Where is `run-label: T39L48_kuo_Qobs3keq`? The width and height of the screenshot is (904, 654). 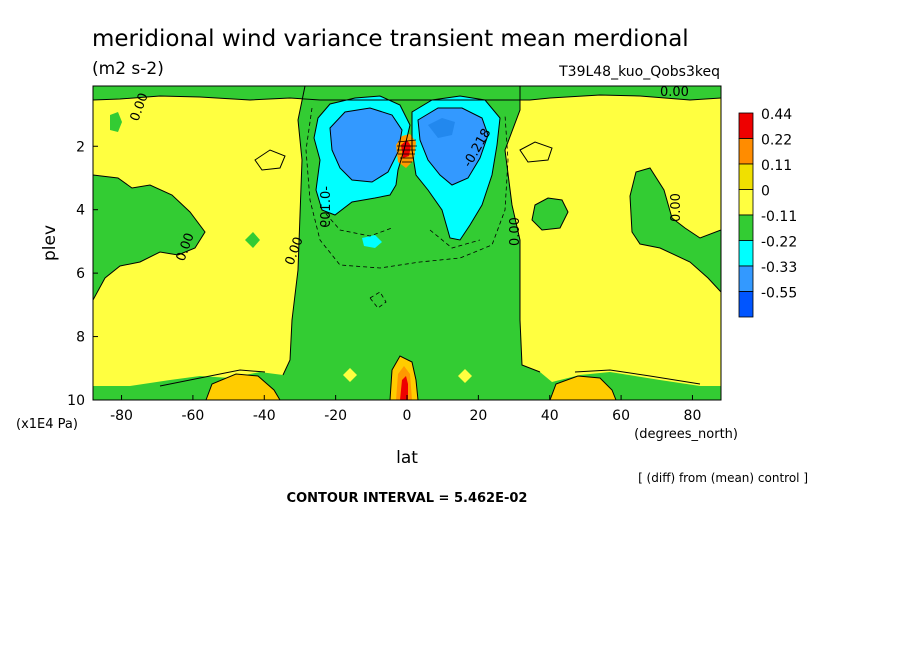 run-label: T39L48_kuo_Qobs3keq is located at coordinates (639, 72).